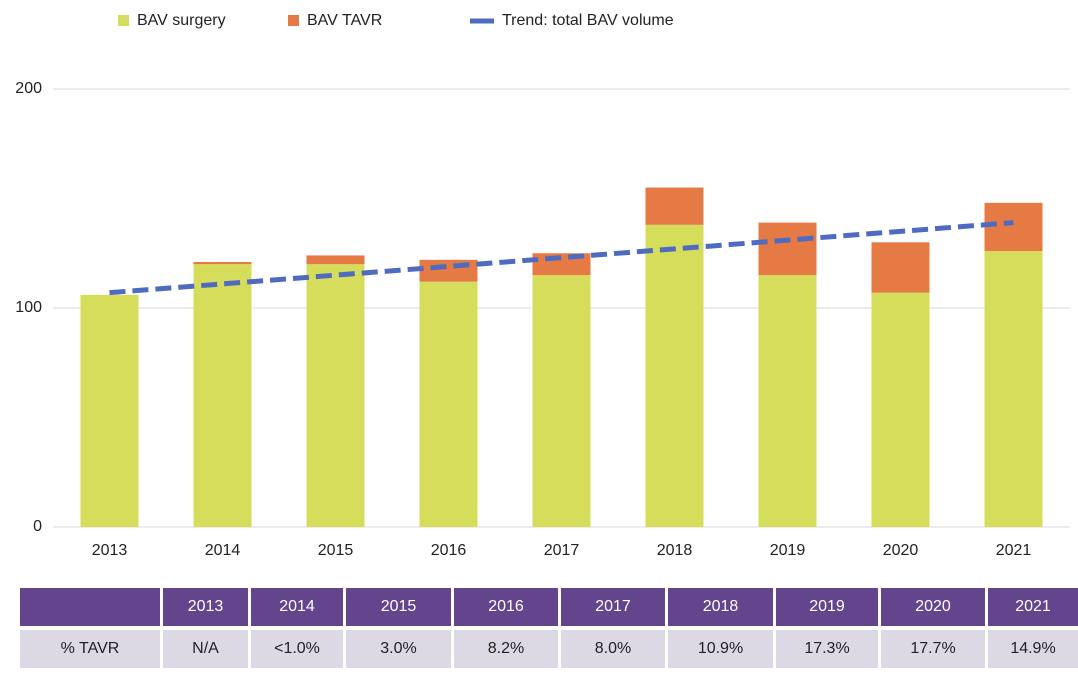  What do you see at coordinates (506, 649) in the screenshot?
I see `table-cell: 8.2%` at bounding box center [506, 649].